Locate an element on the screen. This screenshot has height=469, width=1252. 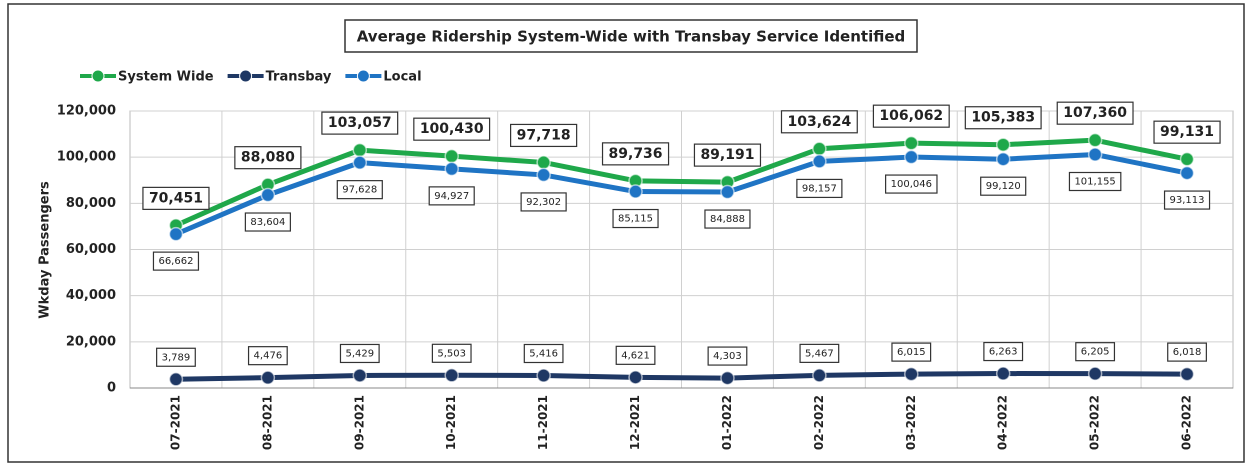
data-label: 107,360 is located at coordinates (1095, 113).